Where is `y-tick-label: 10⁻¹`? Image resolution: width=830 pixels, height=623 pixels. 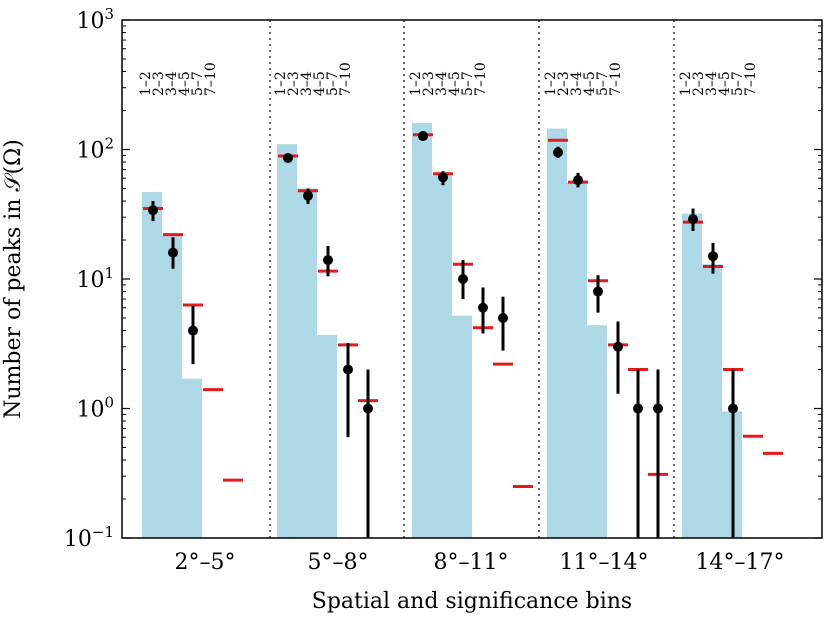 y-tick-label: 10⁻¹ is located at coordinates (89, 537).